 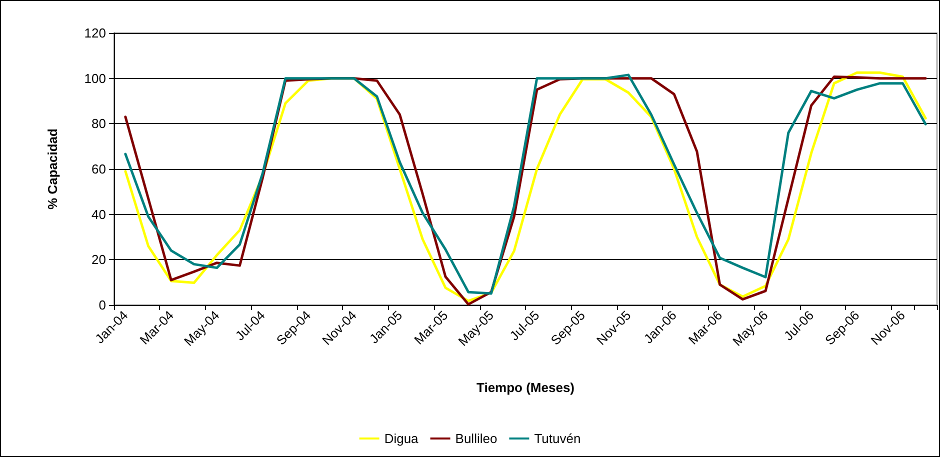 I want to click on y-tick-label: 80, so click(x=99, y=124).